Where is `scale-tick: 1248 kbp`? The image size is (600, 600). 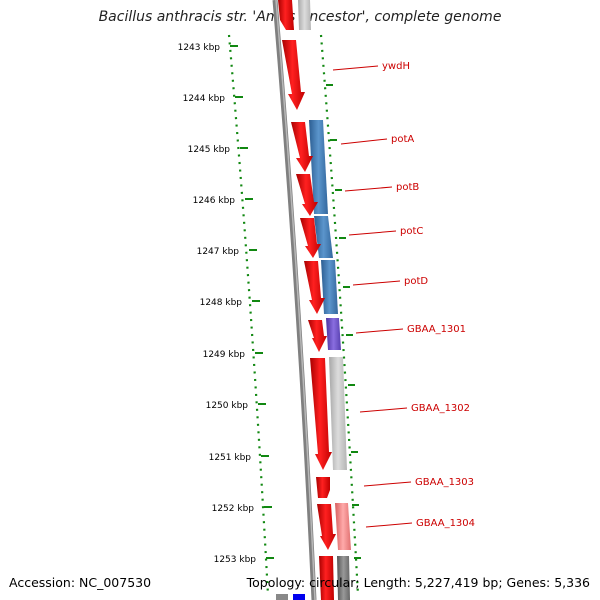 scale-tick: 1248 kbp is located at coordinates (230, 303).